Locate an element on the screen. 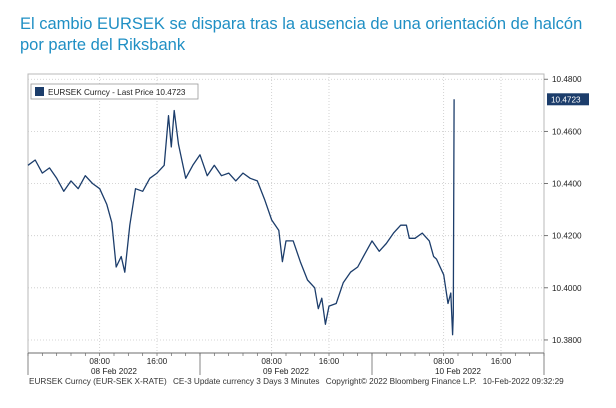  y-tick-label: 10.4600 is located at coordinates (567, 131).